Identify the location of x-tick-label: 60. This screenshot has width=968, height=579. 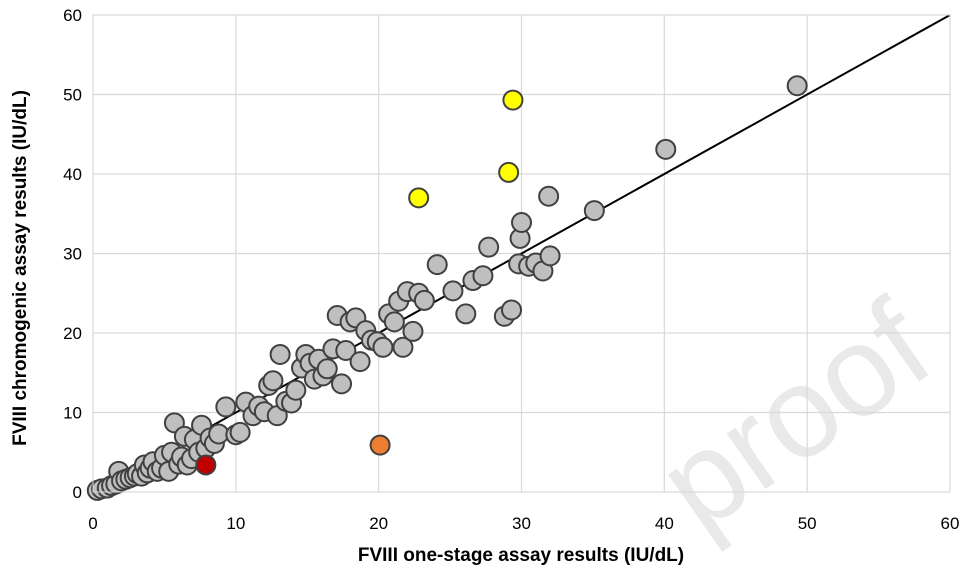
(950, 523).